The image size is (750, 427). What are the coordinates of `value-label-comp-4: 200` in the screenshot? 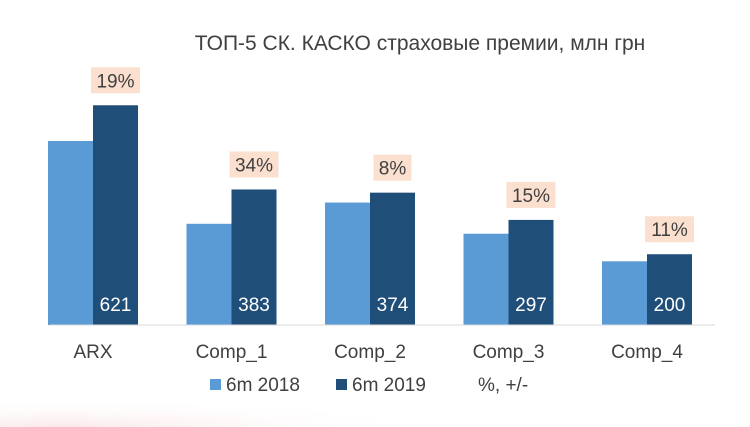 It's located at (670, 305).